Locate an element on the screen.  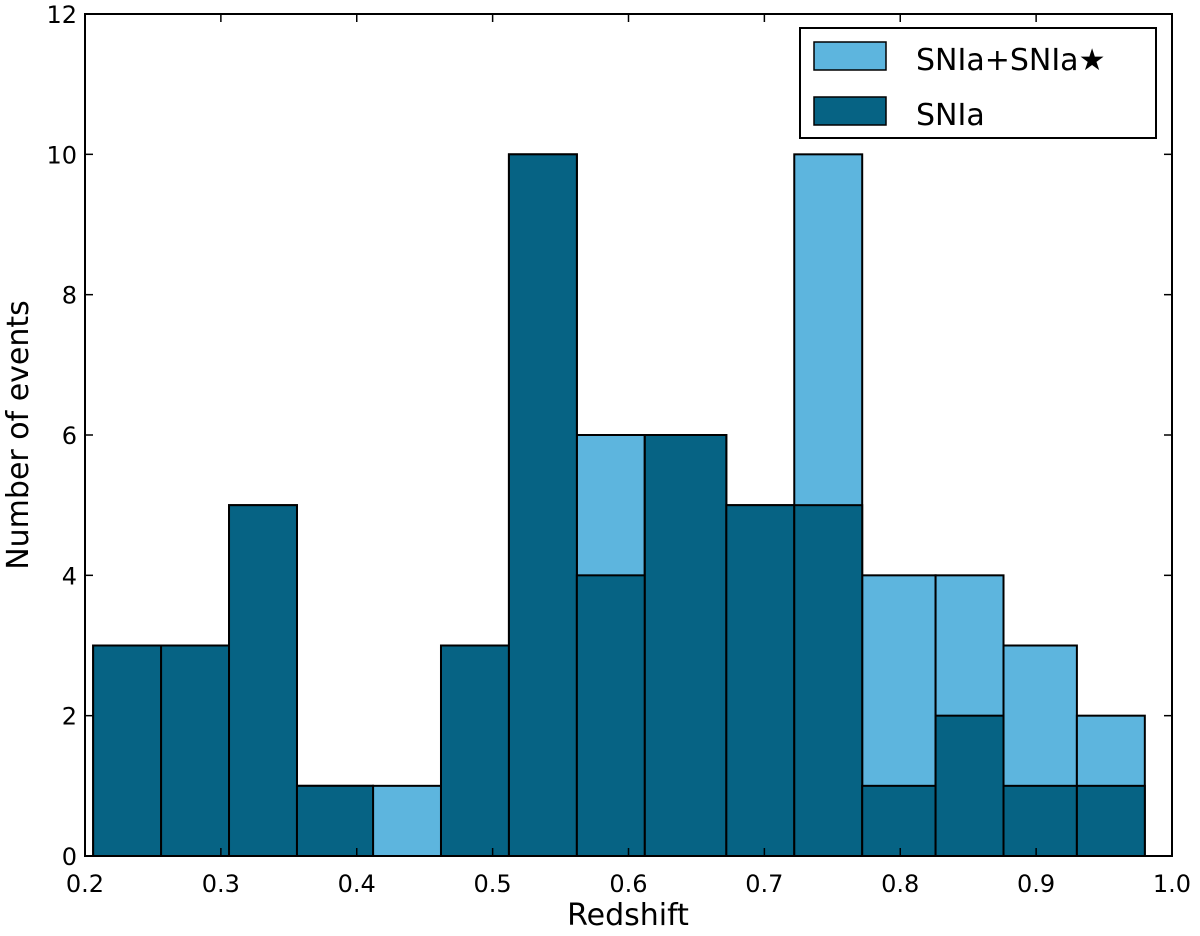
y-tick-label: 2 is located at coordinates (69, 717).